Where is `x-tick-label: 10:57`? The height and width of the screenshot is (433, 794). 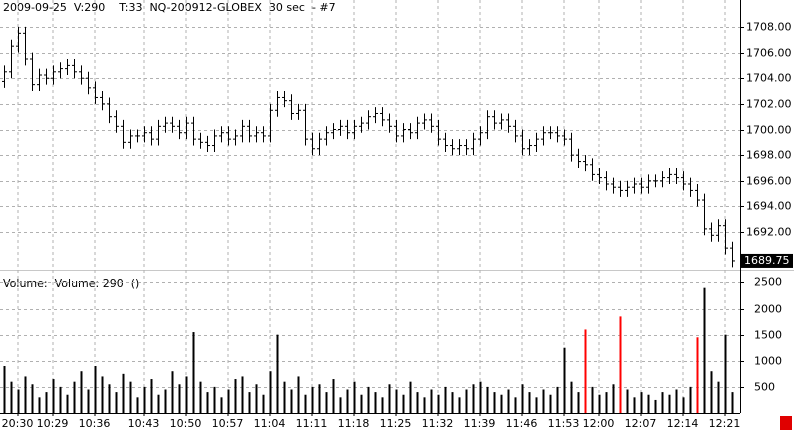
x-tick-label: 10:57 is located at coordinates (228, 423).